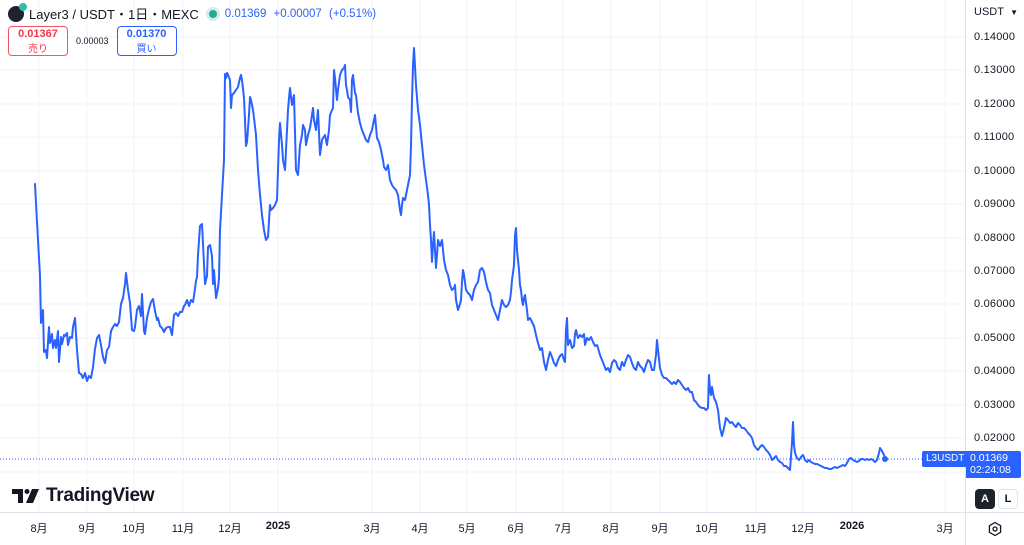 Image resolution: width=1024 pixels, height=545 pixels. What do you see at coordinates (245, 13) in the screenshot?
I see `last-price: 0.01369` at bounding box center [245, 13].